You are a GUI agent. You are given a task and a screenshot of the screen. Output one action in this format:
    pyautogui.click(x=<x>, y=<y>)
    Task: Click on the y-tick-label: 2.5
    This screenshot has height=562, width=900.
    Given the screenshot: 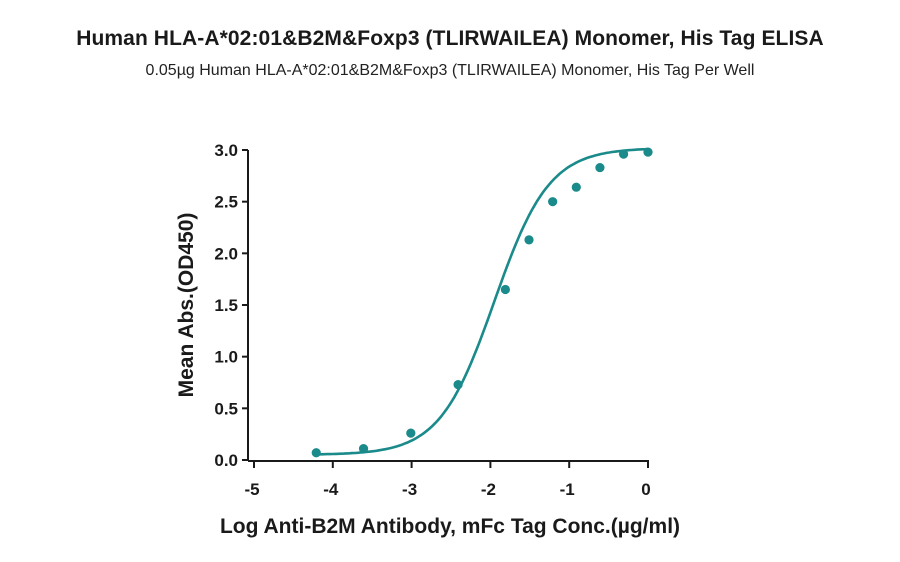 What is the action you would take?
    pyautogui.click(x=226, y=202)
    